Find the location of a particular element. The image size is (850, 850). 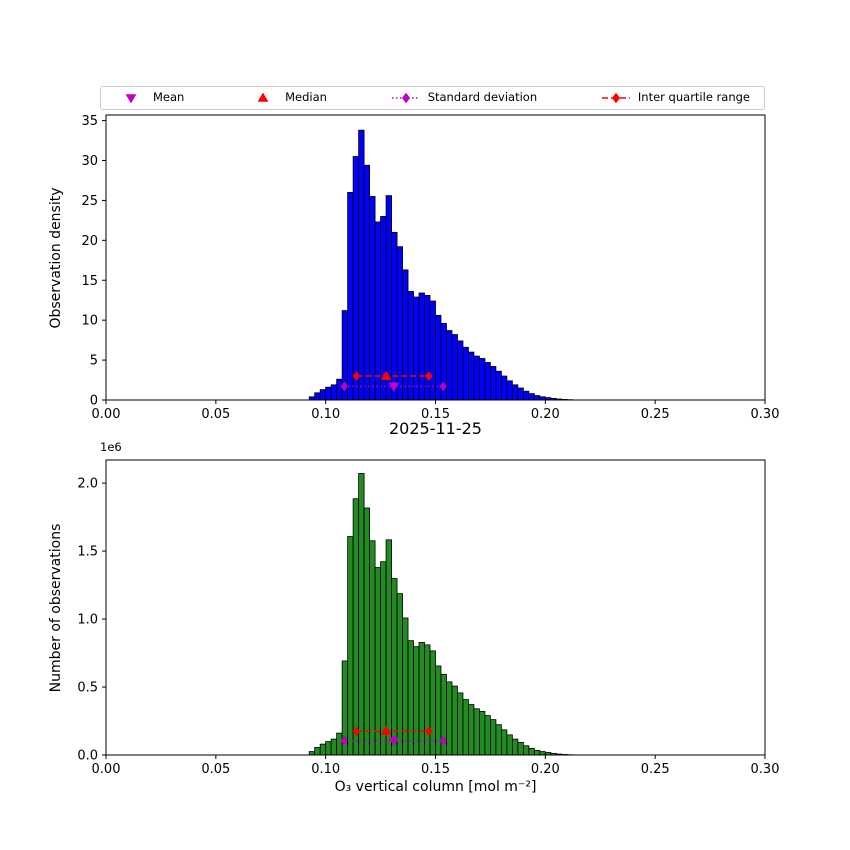

y-tick-label: 15 is located at coordinates (89, 281).